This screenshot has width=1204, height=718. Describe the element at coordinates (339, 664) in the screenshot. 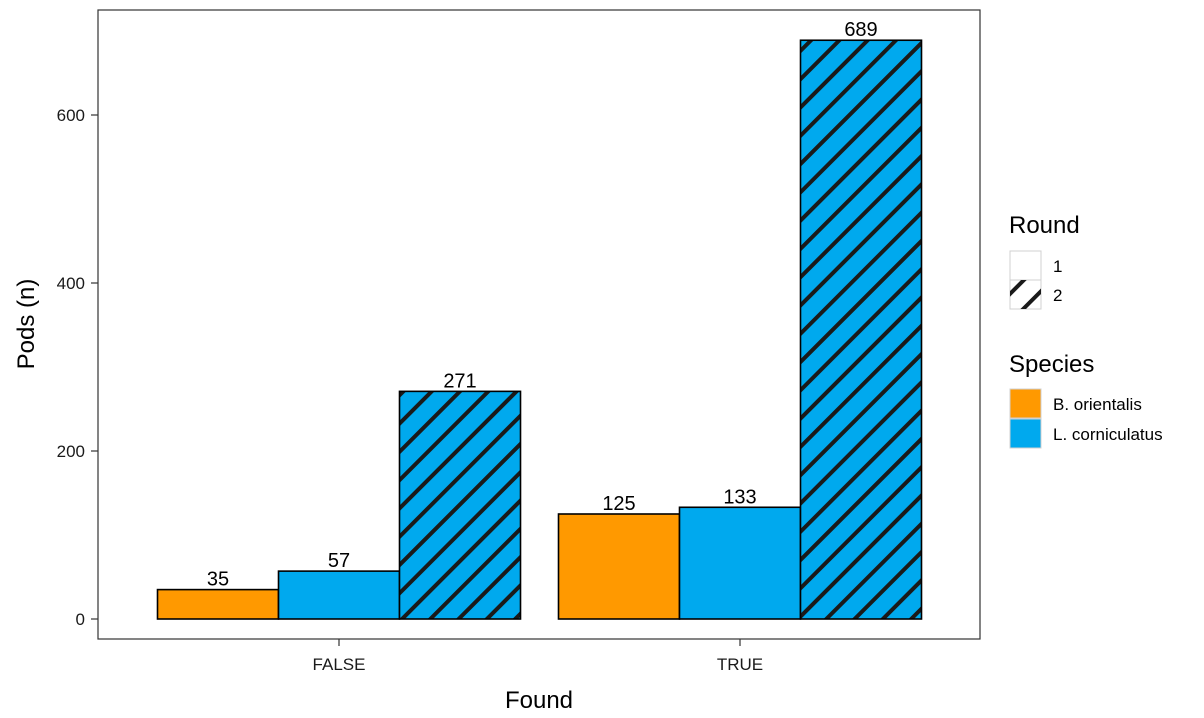

I see `x-tick-label: FALSE` at that location.